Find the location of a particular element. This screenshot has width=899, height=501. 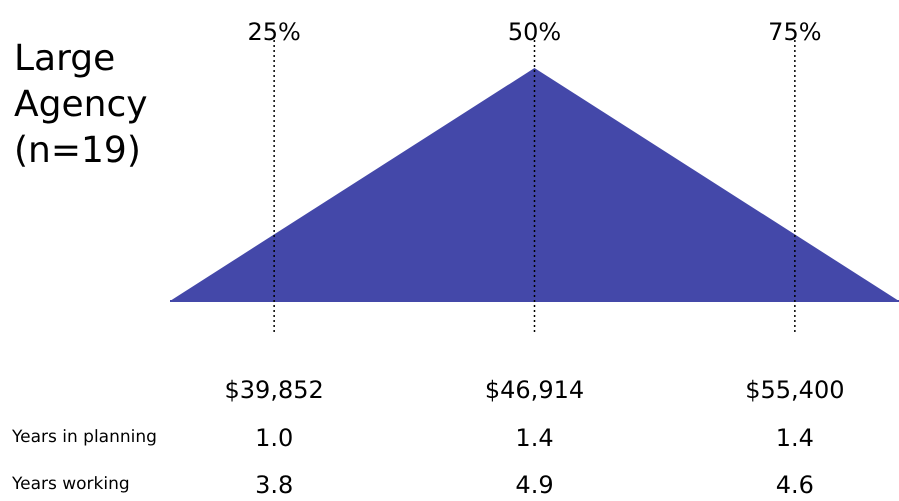

text: 4.9 is located at coordinates (534, 485).